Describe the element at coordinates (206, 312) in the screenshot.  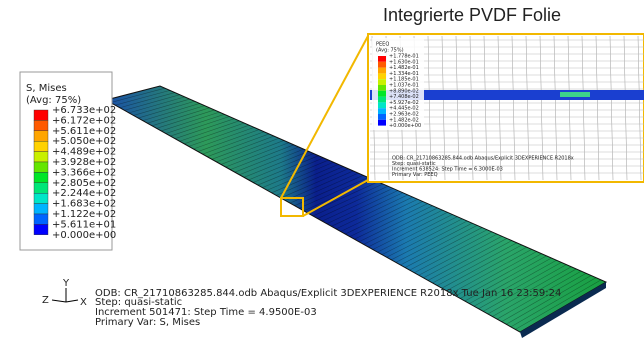
I see `info-increment: Increment 501471: Step Time = 4.9500E-03` at that location.